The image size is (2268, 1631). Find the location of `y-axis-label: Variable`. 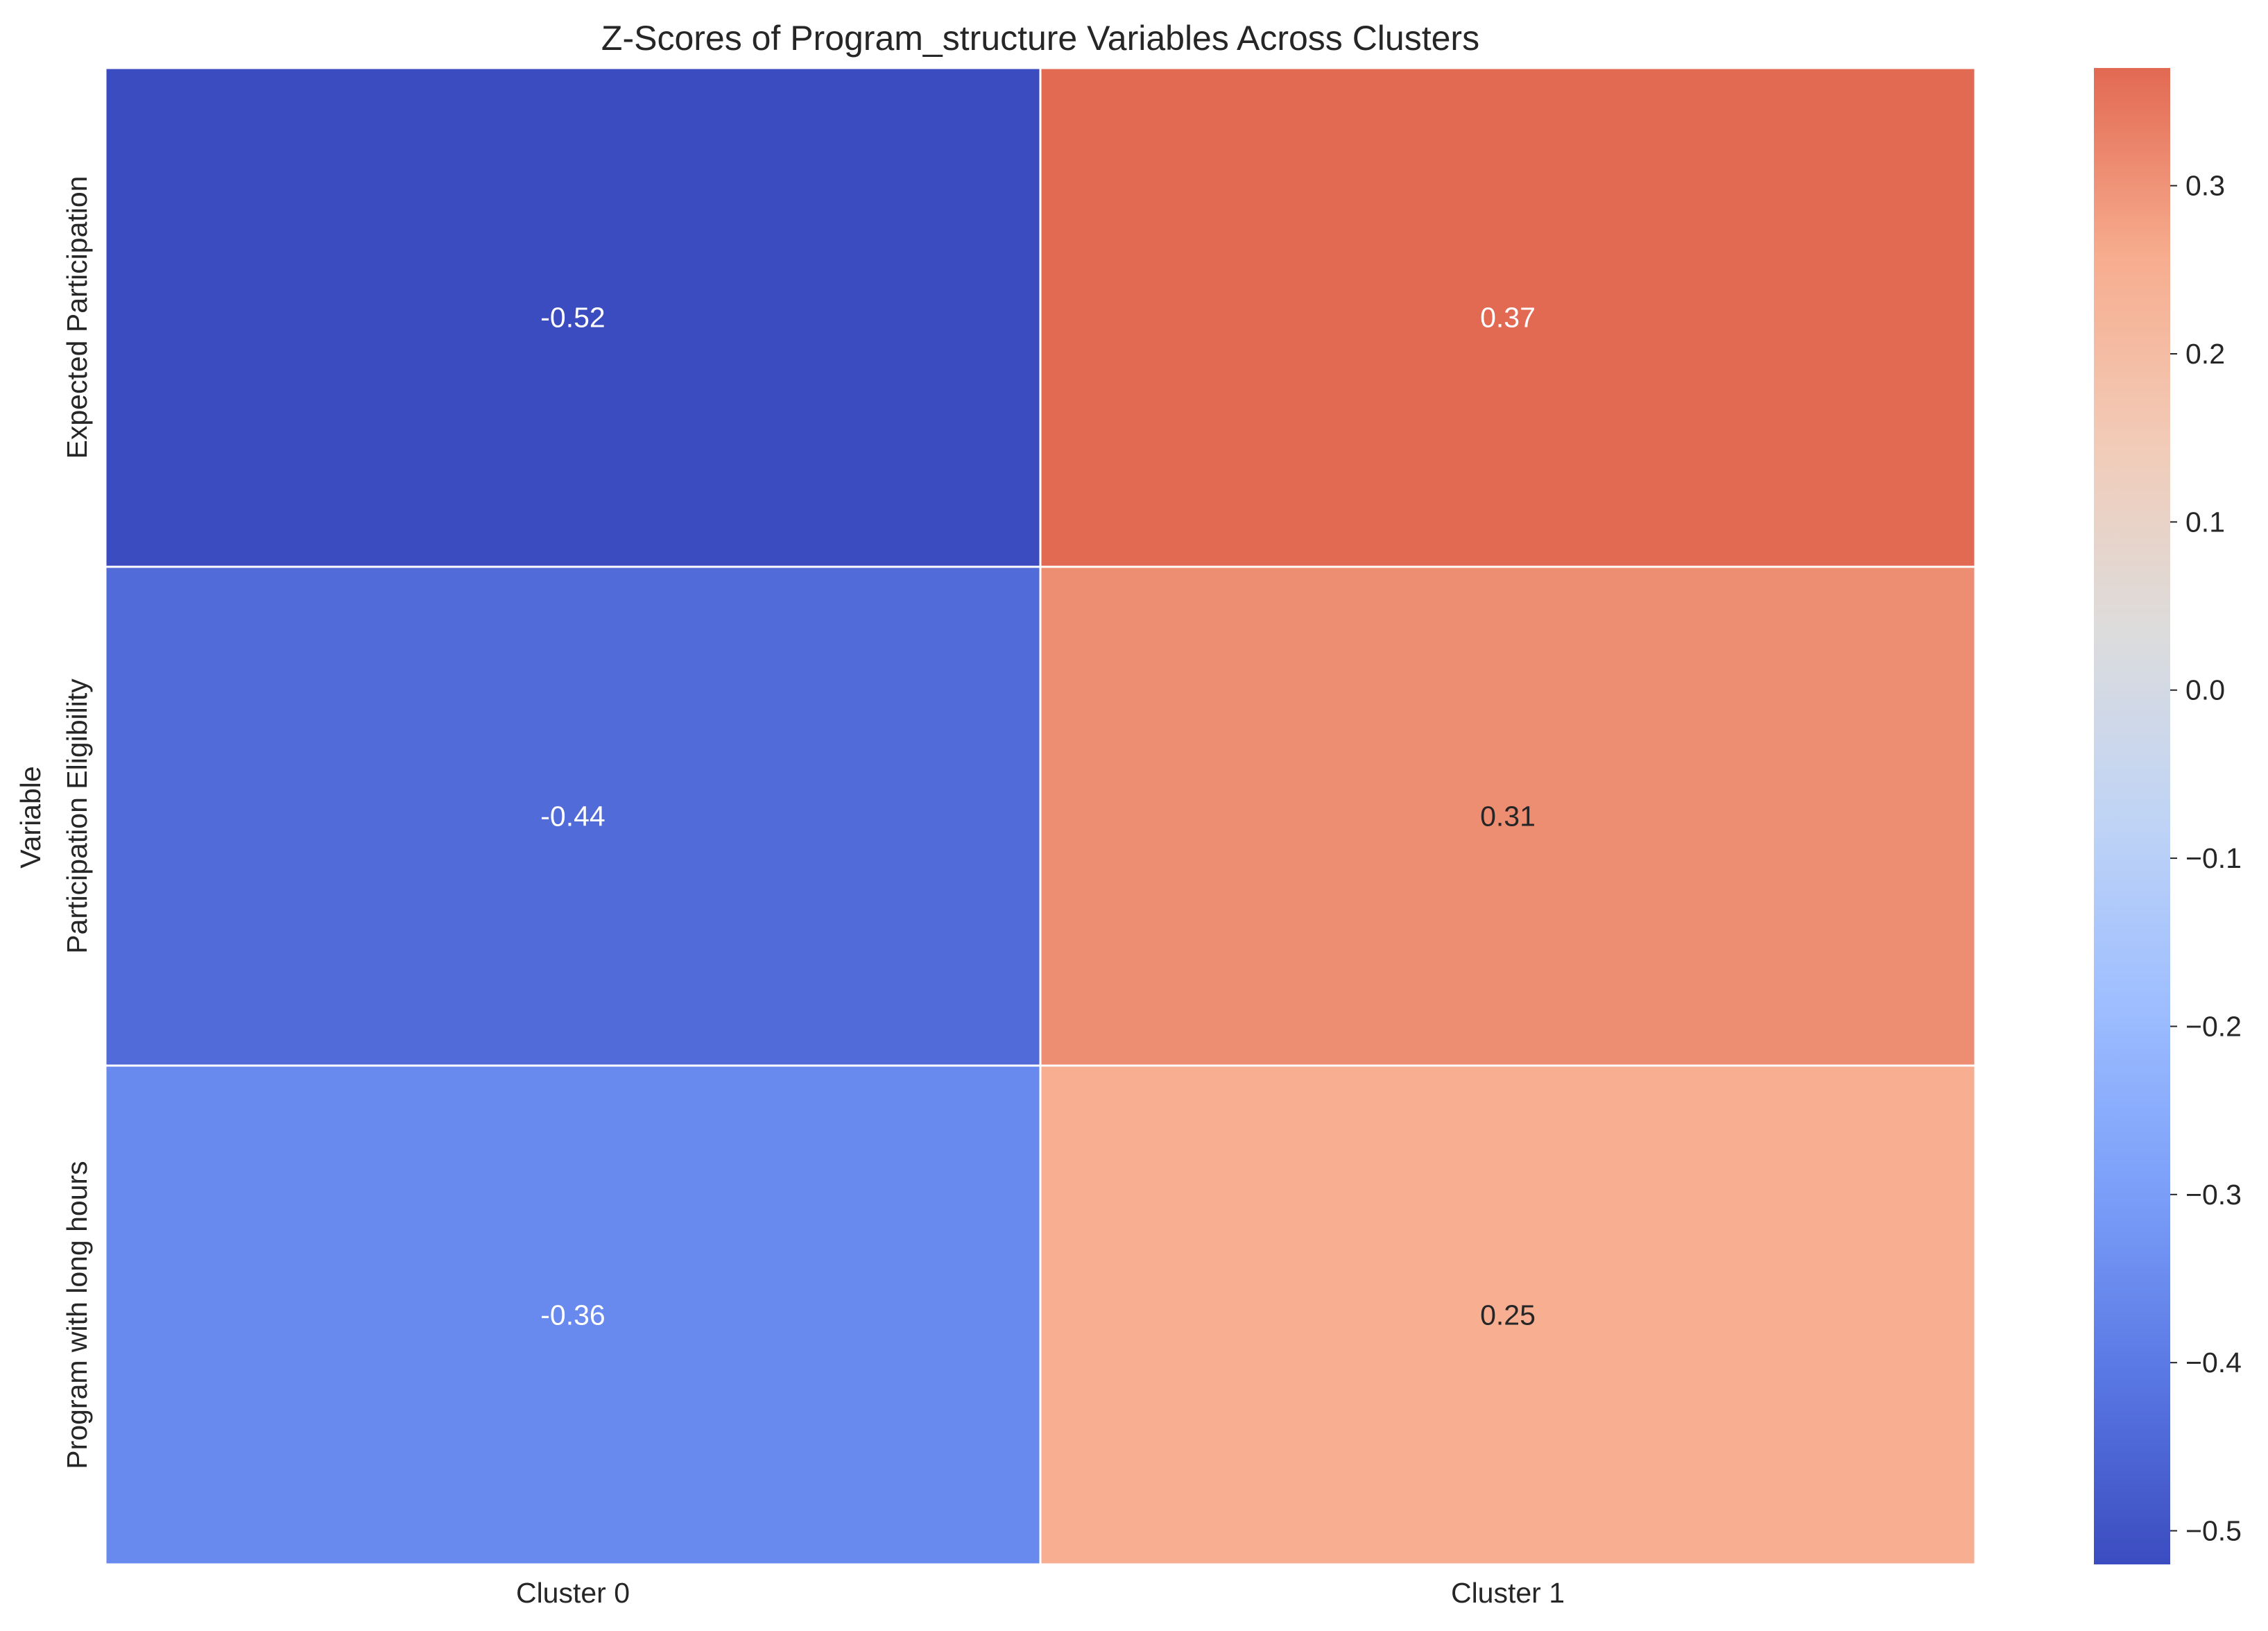

y-axis-label: Variable is located at coordinates (31, 817).